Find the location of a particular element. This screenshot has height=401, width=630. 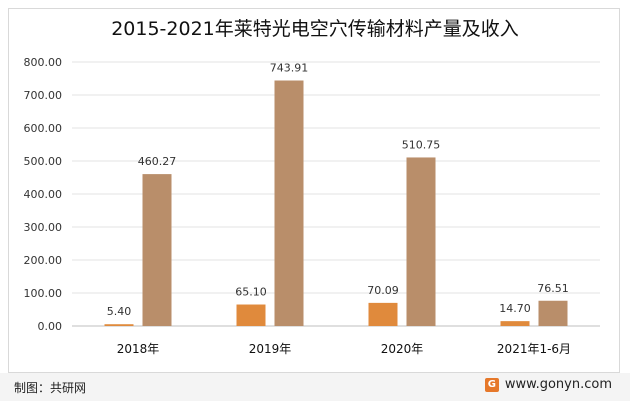

footer-brand-url: www.gonyn.com is located at coordinates (558, 384).